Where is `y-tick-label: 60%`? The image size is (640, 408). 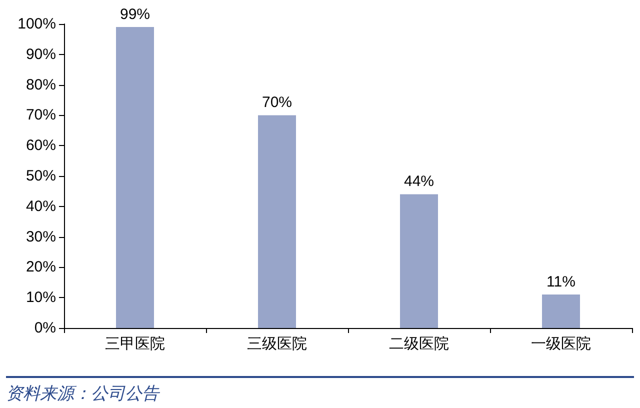
y-tick-label: 60% is located at coordinates (41, 145).